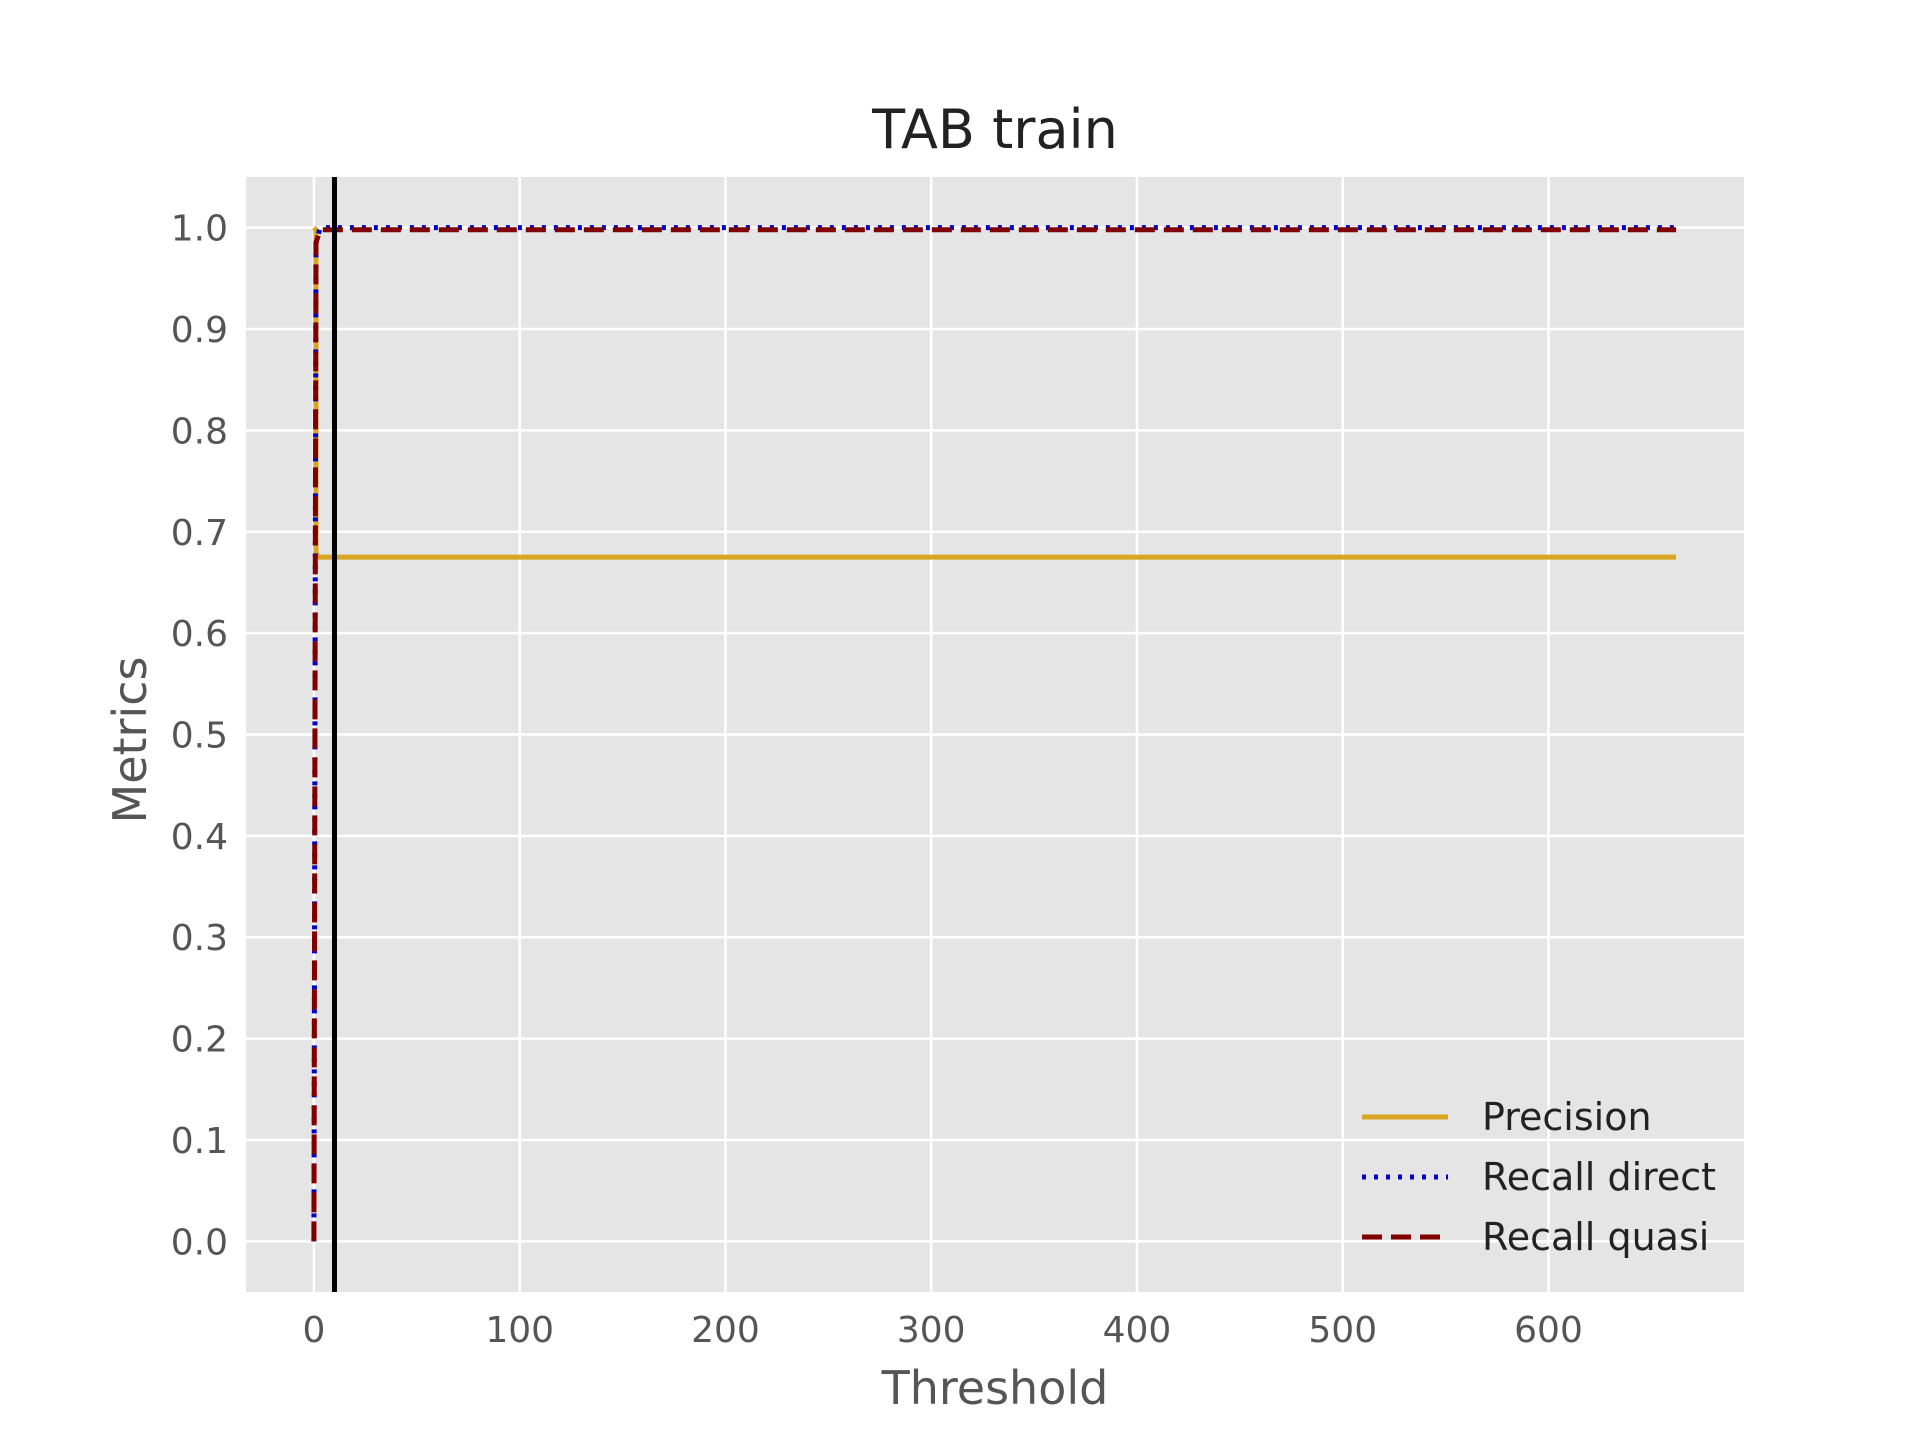  I want to click on y-tick-label: 0.8, so click(199, 431).